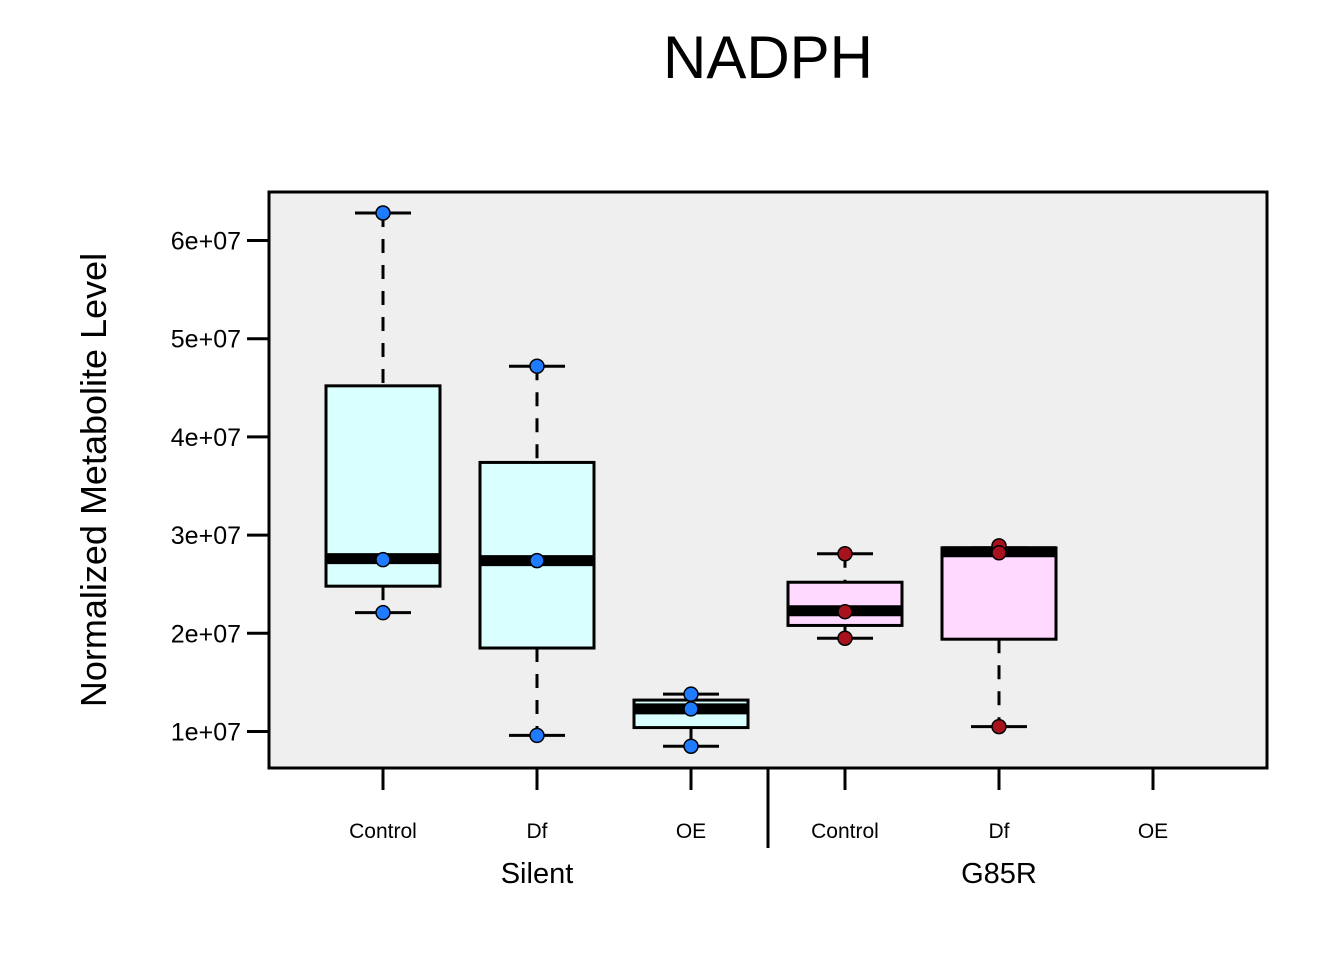 The height and width of the screenshot is (960, 1344). I want to click on group-label-silent: Silent, so click(537, 874).